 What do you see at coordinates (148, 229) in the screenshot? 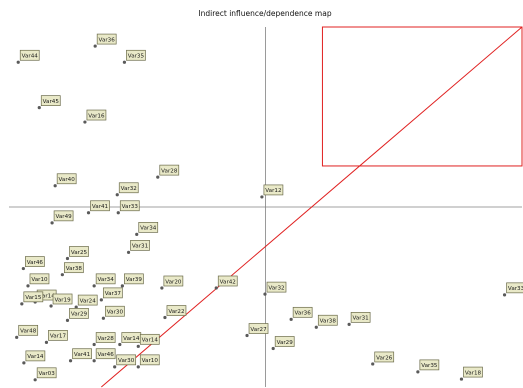
I see `point-label: Var34` at bounding box center [148, 229].